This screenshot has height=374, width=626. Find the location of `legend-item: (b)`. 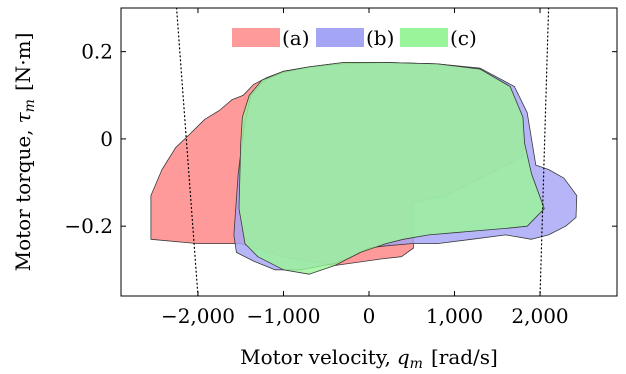

legend-item: (b) is located at coordinates (355, 38).